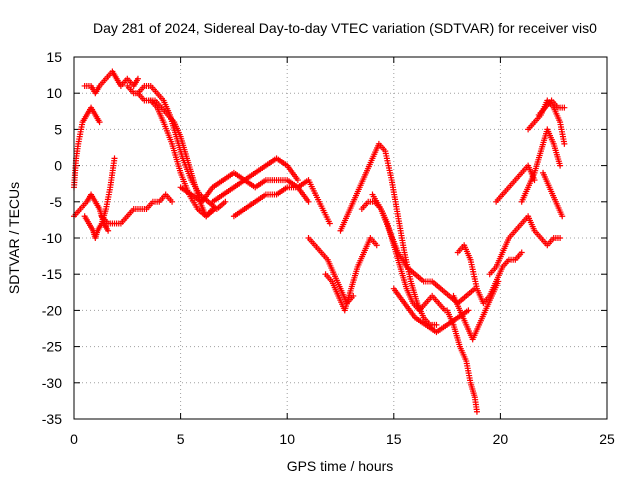 The height and width of the screenshot is (480, 640). I want to click on y-tick-label: -15, so click(52, 274).